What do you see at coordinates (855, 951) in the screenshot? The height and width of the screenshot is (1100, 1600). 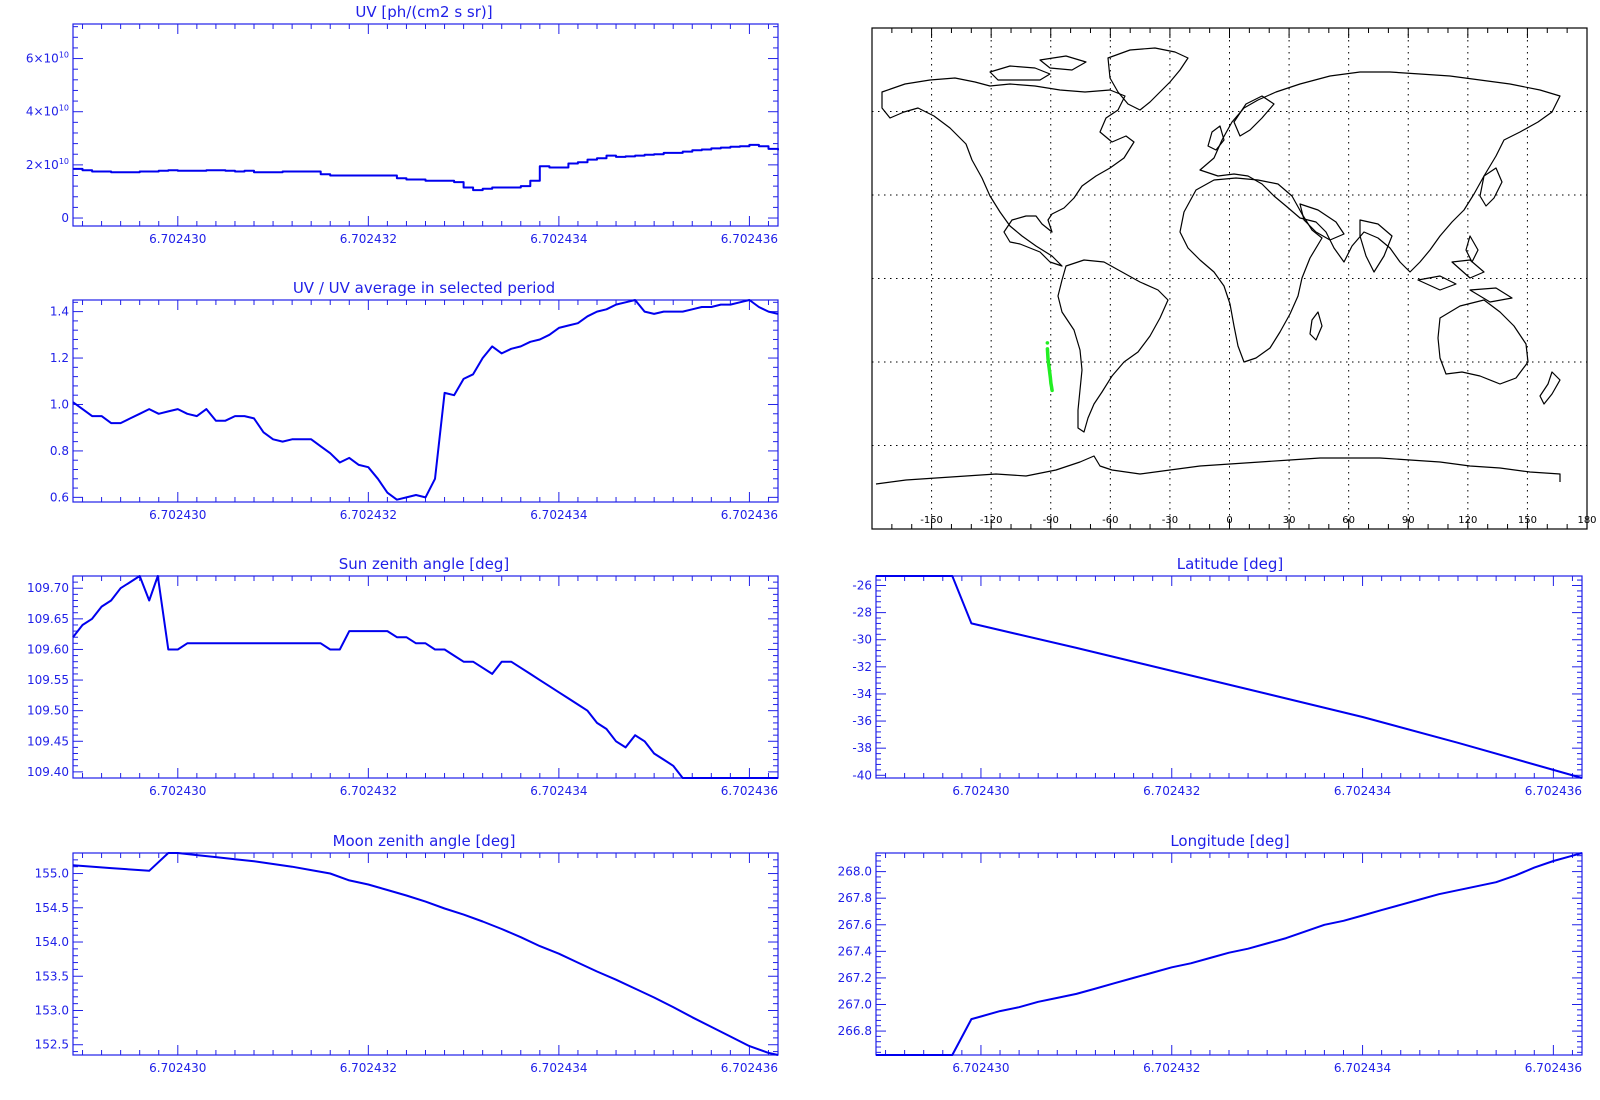 I see `longitude-ytick-label: 267.4` at bounding box center [855, 951].